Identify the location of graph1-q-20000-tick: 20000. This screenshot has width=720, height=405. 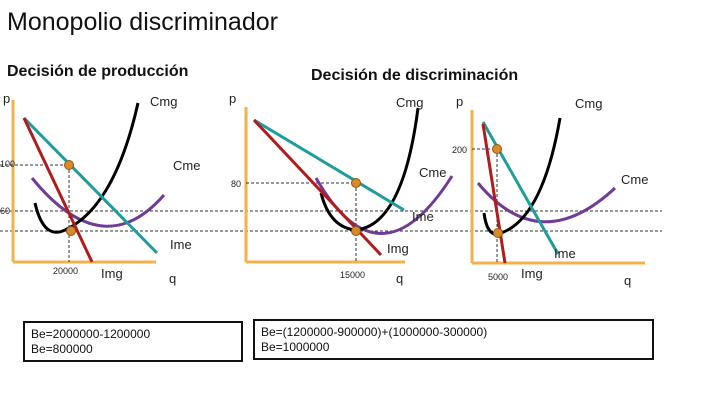
(66, 271).